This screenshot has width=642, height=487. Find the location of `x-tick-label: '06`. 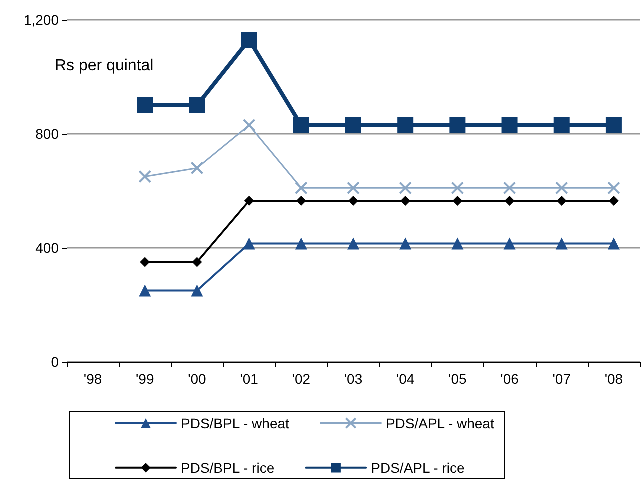

x-tick-label: '06 is located at coordinates (510, 379).